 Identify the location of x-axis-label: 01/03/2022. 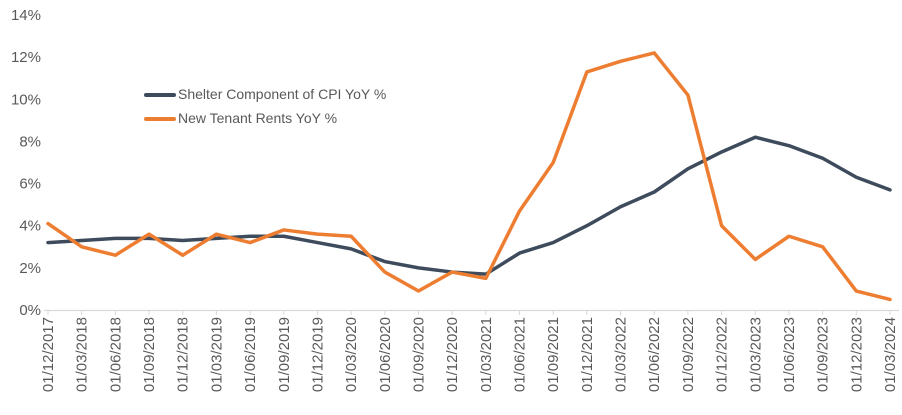
(621, 354).